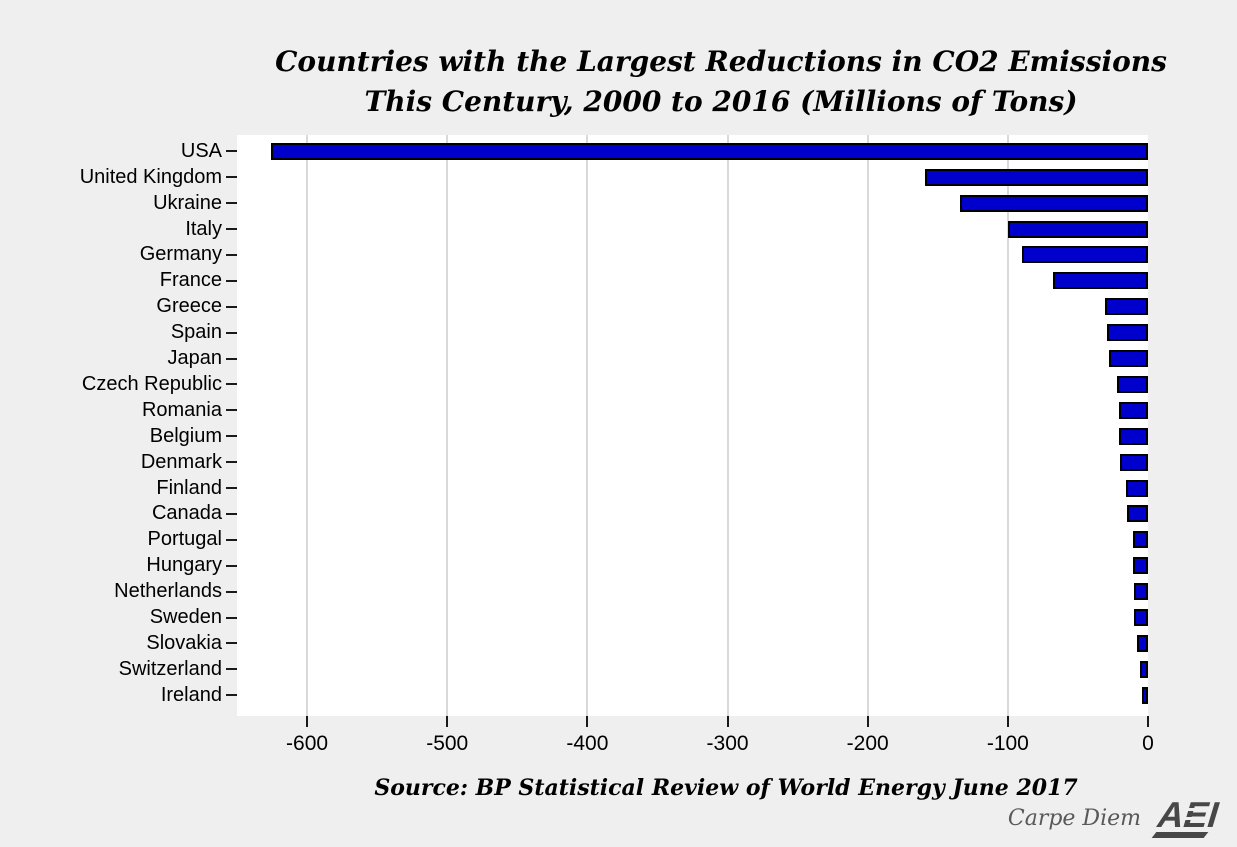 The width and height of the screenshot is (1237, 847). Describe the element at coordinates (191, 694) in the screenshot. I see `country-label: Ireland` at that location.